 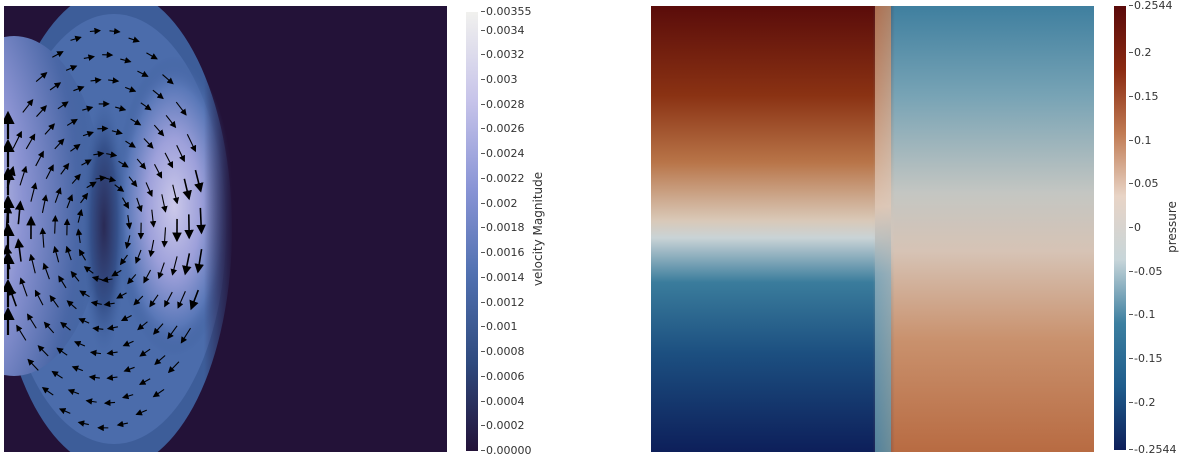 What do you see at coordinates (503, 55) in the screenshot?
I see `velocity-tick-label: 0.0032` at bounding box center [503, 55].